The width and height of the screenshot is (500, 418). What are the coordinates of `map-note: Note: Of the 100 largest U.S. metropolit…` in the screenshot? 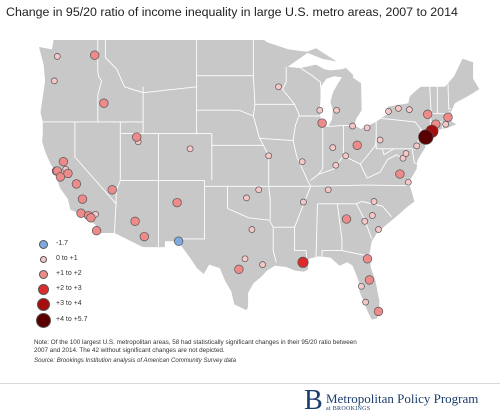 It's located at (195, 346).